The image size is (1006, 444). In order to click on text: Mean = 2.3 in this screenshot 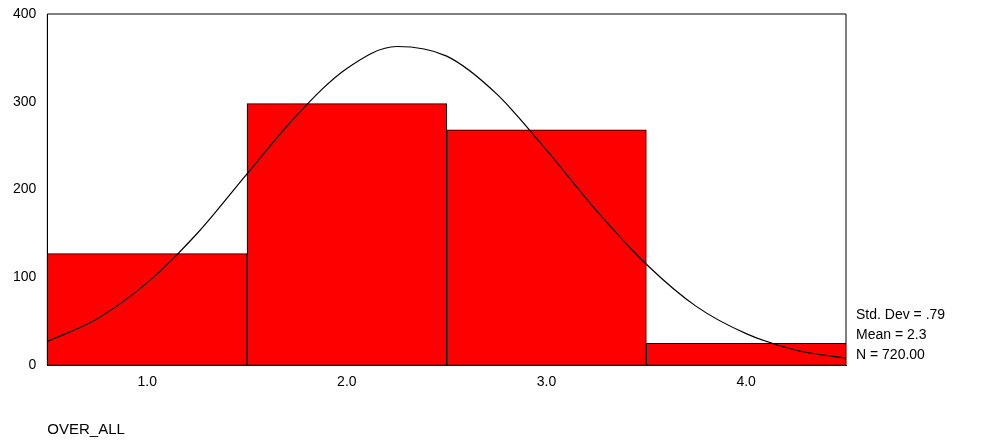, I will do `click(891, 334)`.